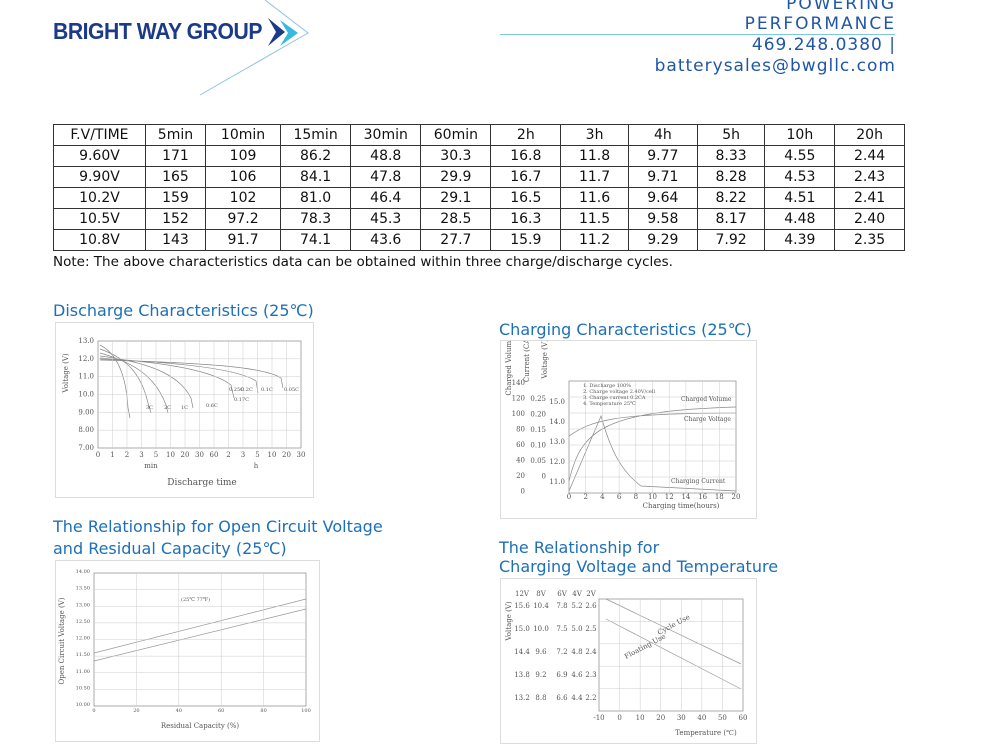  What do you see at coordinates (594, 135) in the screenshot?
I see `table-cell: 3h` at bounding box center [594, 135].